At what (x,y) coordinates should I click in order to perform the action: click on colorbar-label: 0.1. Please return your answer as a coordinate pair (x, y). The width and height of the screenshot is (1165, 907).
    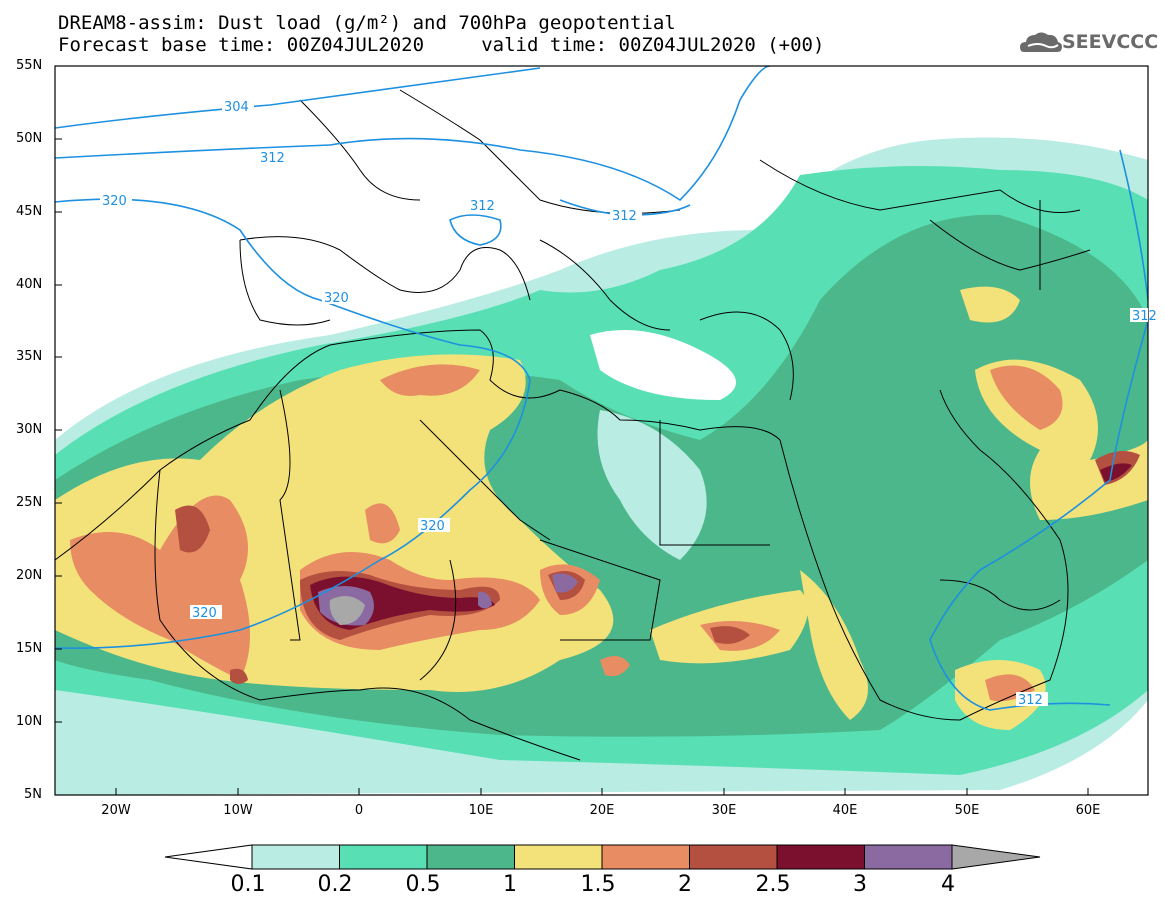
    Looking at the image, I should click on (248, 884).